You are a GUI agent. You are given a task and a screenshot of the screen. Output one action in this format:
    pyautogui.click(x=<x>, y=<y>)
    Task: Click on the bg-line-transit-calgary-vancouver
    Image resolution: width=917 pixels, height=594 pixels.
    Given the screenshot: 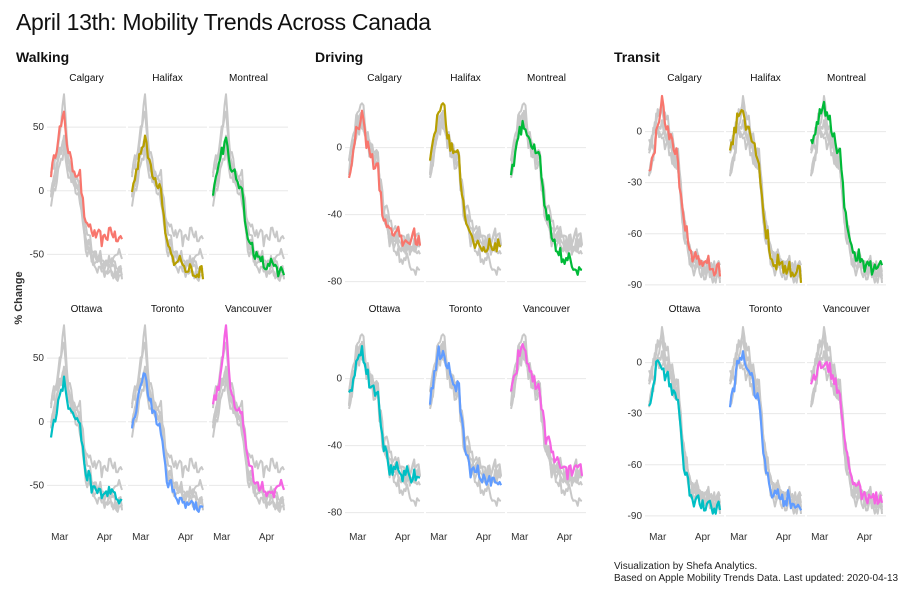 What is the action you would take?
    pyautogui.click(x=684, y=201)
    